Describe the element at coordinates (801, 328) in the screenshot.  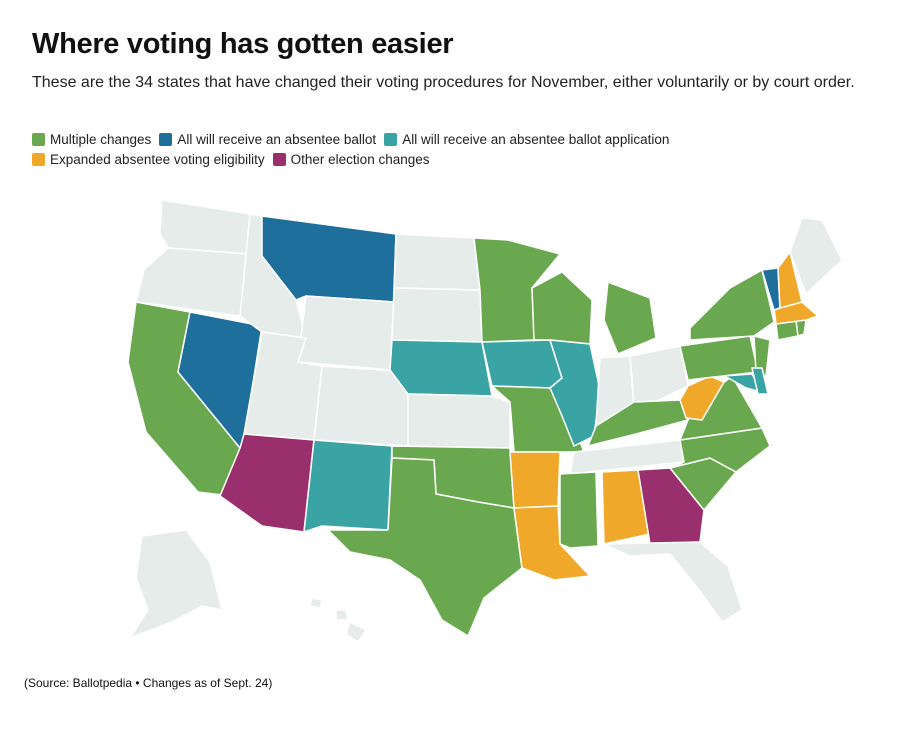
I see `state-RI` at that location.